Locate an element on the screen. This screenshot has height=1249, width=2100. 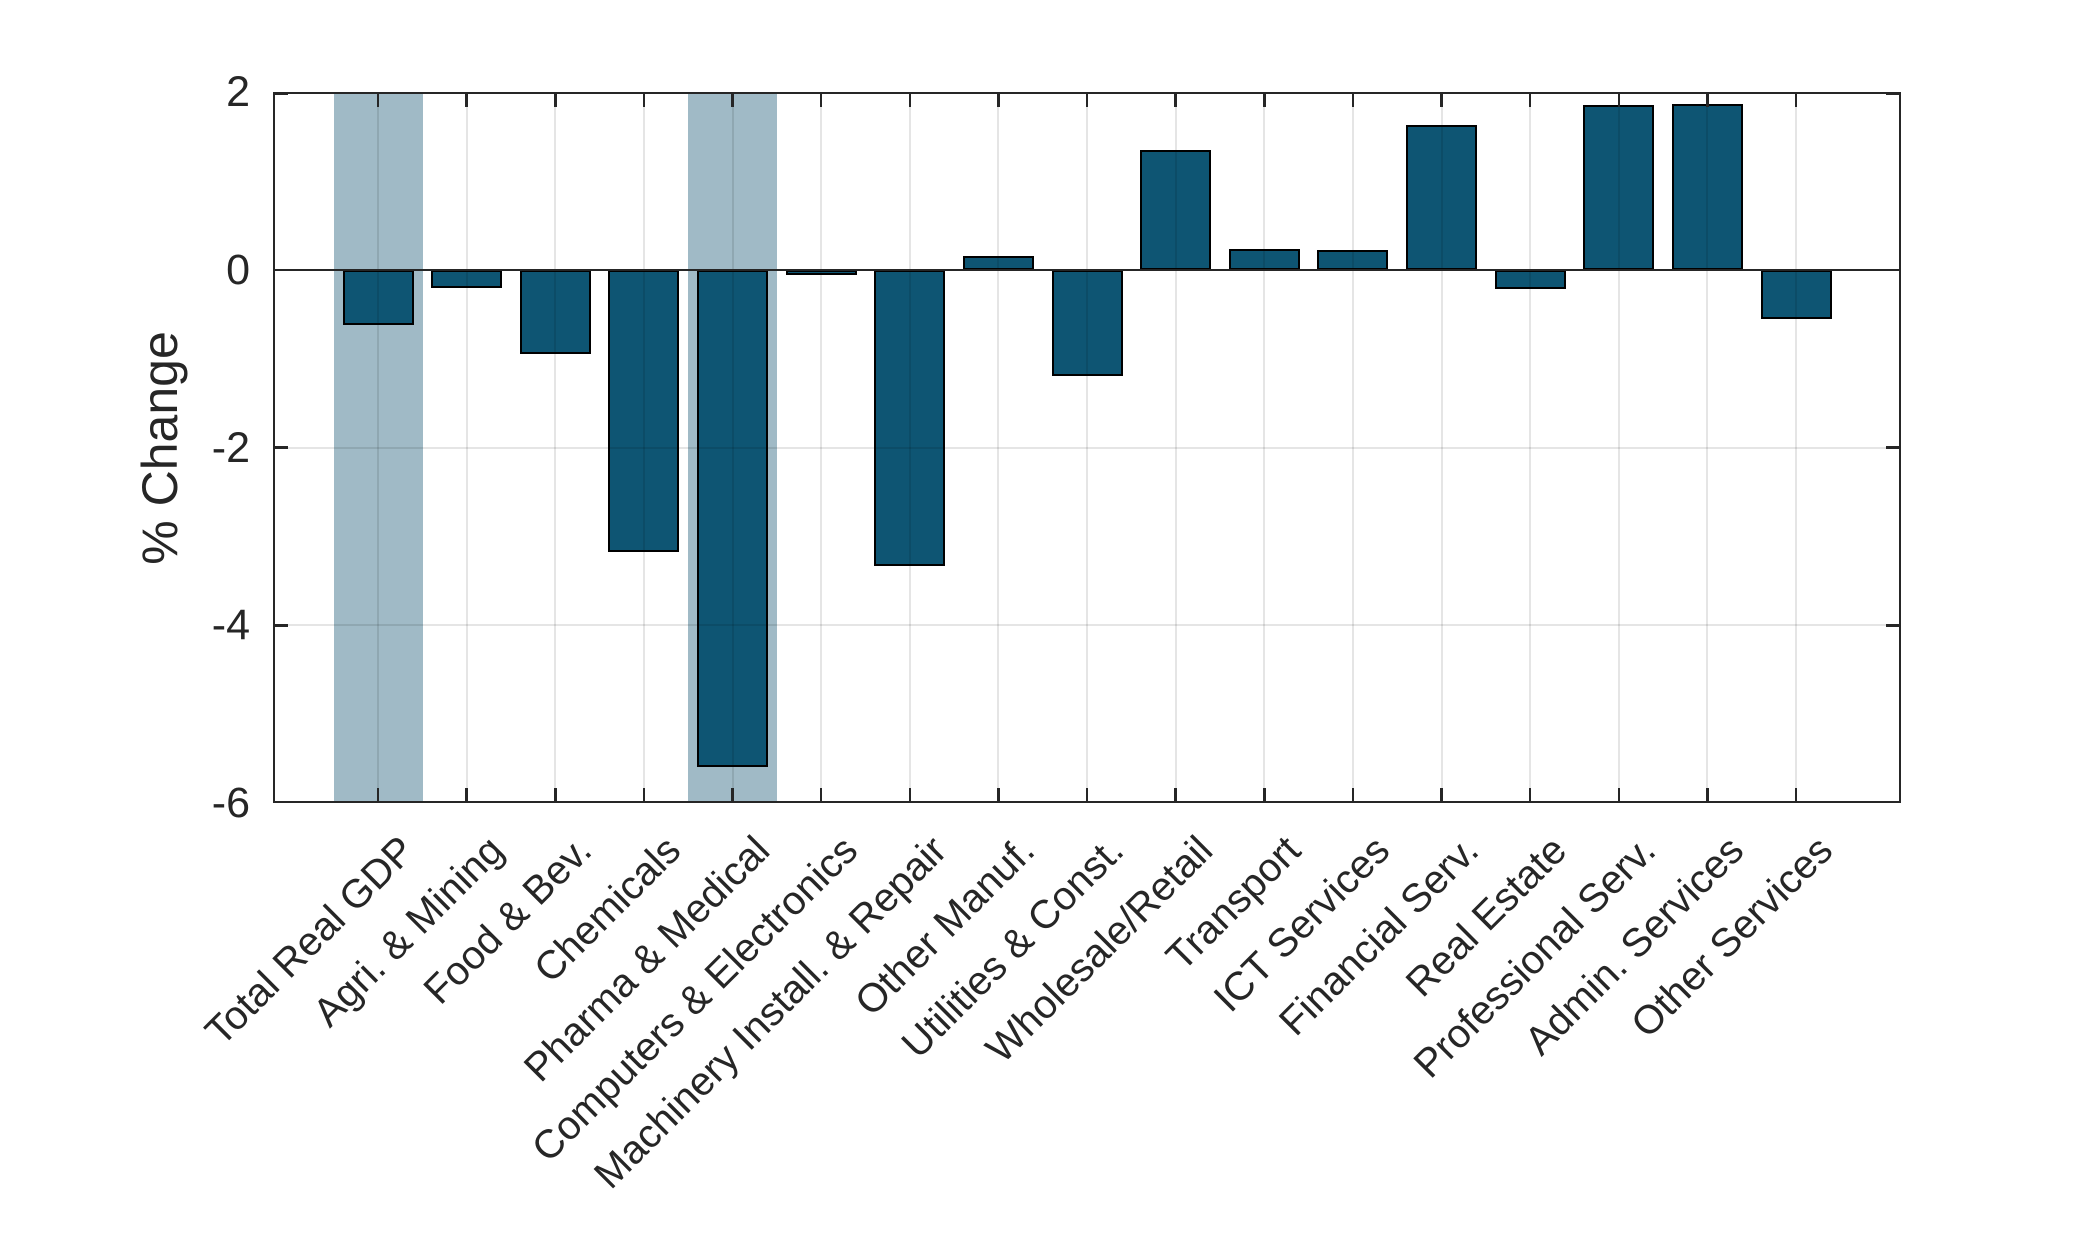
y-tick-label-2: 2 is located at coordinates (238, 92).